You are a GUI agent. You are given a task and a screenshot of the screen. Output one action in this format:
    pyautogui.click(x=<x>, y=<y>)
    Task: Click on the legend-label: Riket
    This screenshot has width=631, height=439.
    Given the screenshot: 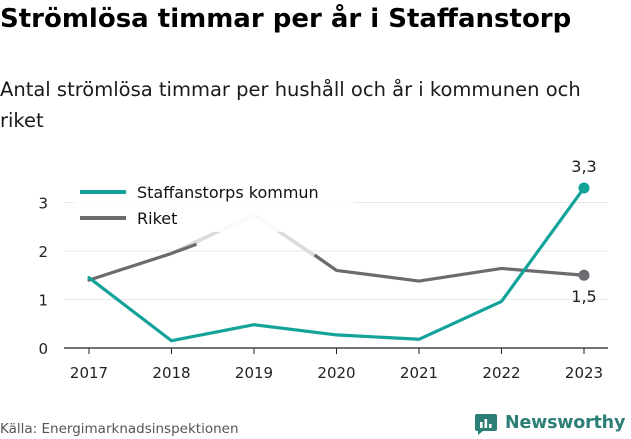 What is the action you would take?
    pyautogui.click(x=157, y=218)
    